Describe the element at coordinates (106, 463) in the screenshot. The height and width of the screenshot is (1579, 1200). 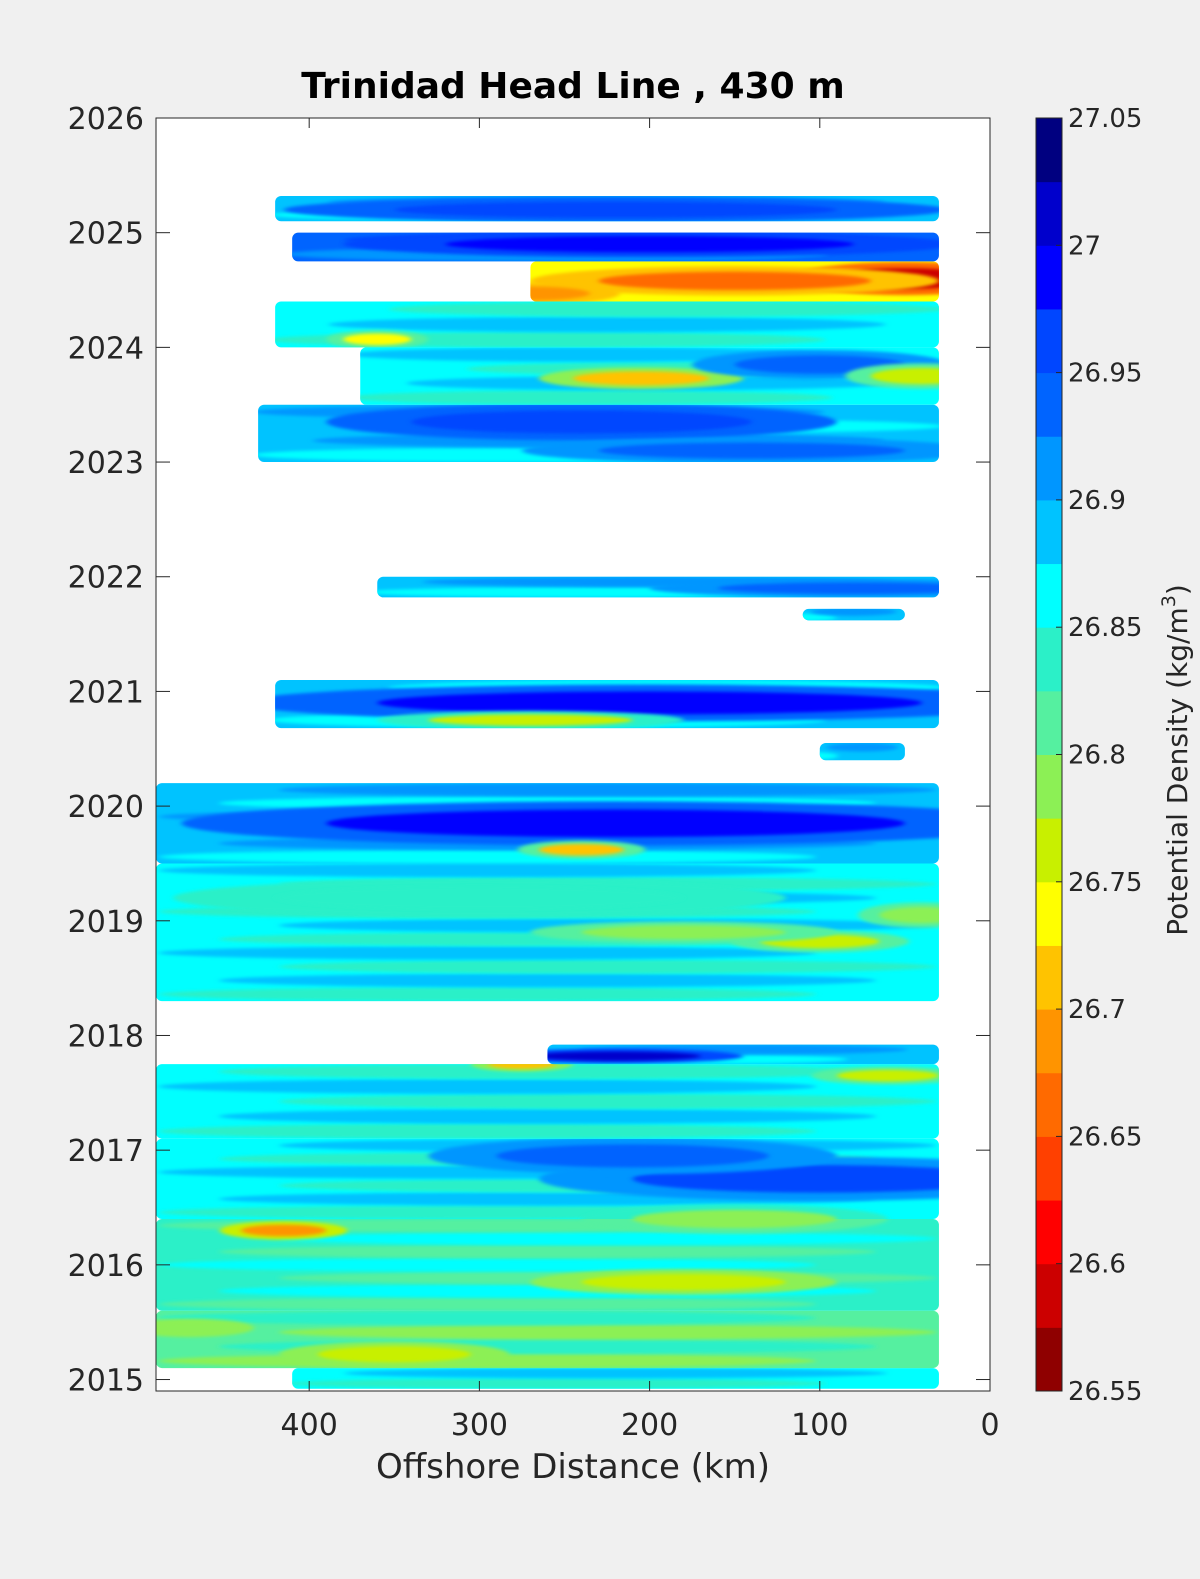
I see `y-tick-label: 2023` at that location.